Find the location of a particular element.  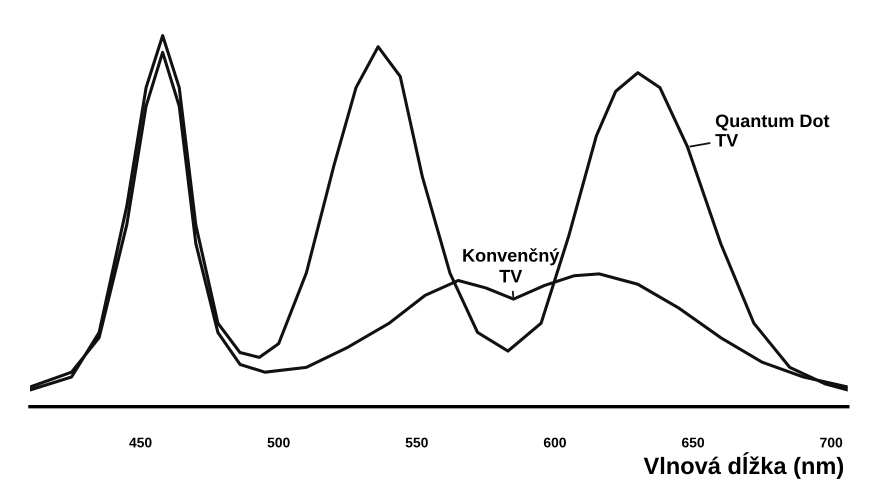

x-tick-label: 550 is located at coordinates (417, 443).